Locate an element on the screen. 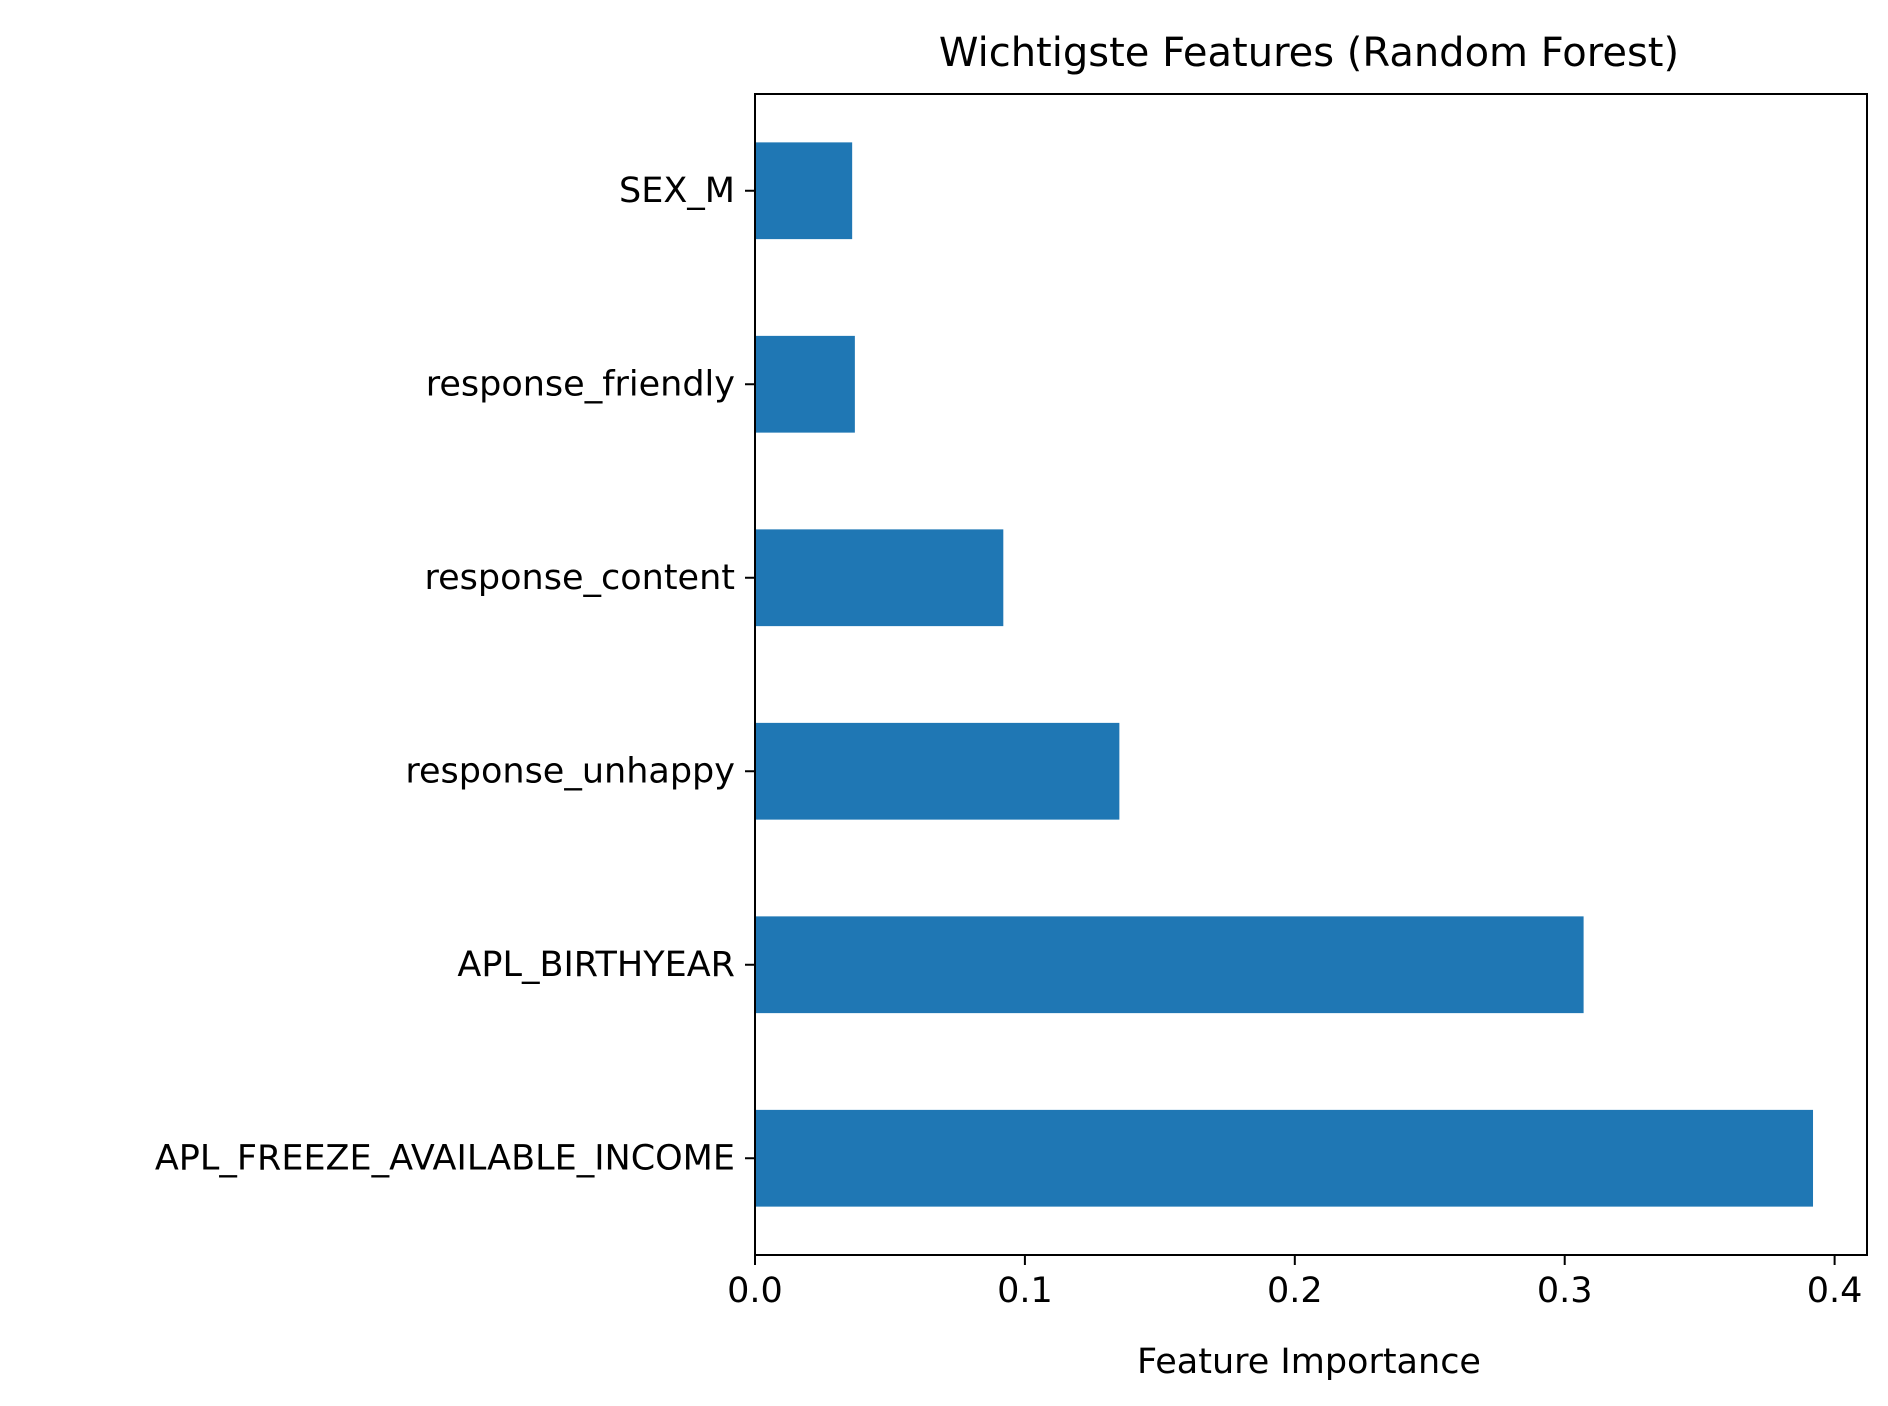 The height and width of the screenshot is (1406, 1888). x-tick-label: 0.2 is located at coordinates (1295, 1291).